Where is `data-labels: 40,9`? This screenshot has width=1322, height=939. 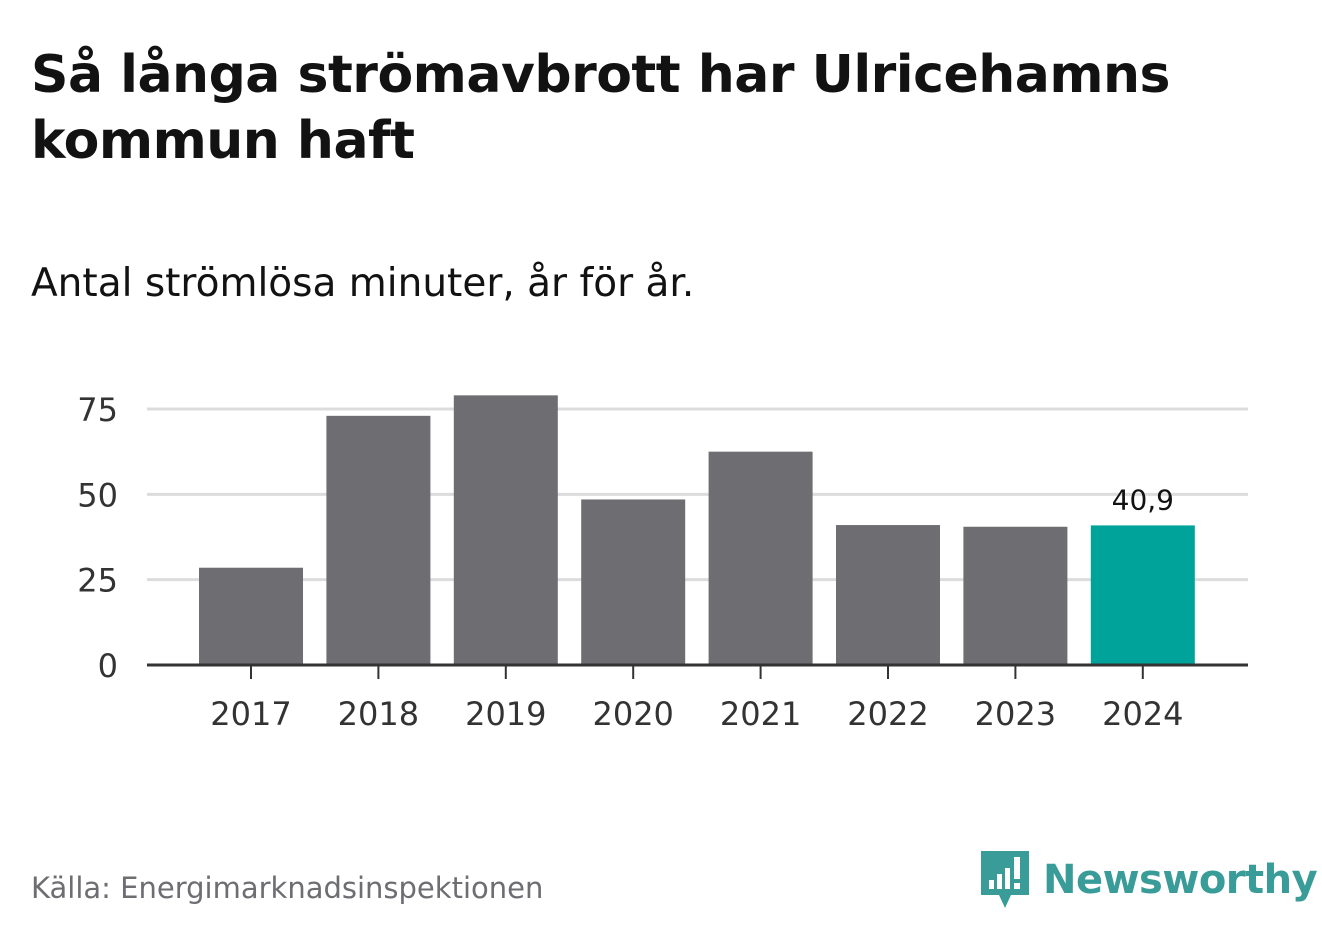
data-labels: 40,9 is located at coordinates (1143, 499).